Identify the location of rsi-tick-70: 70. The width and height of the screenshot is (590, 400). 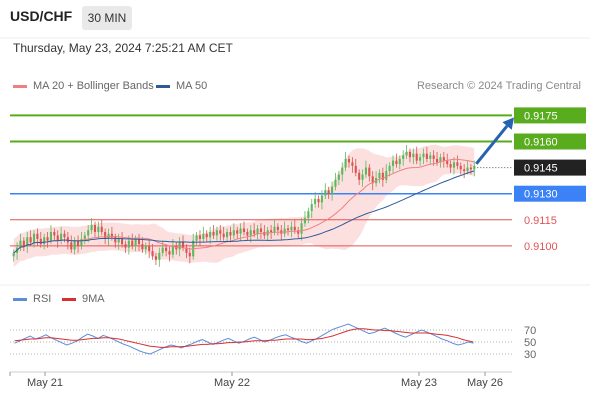
(530, 331).